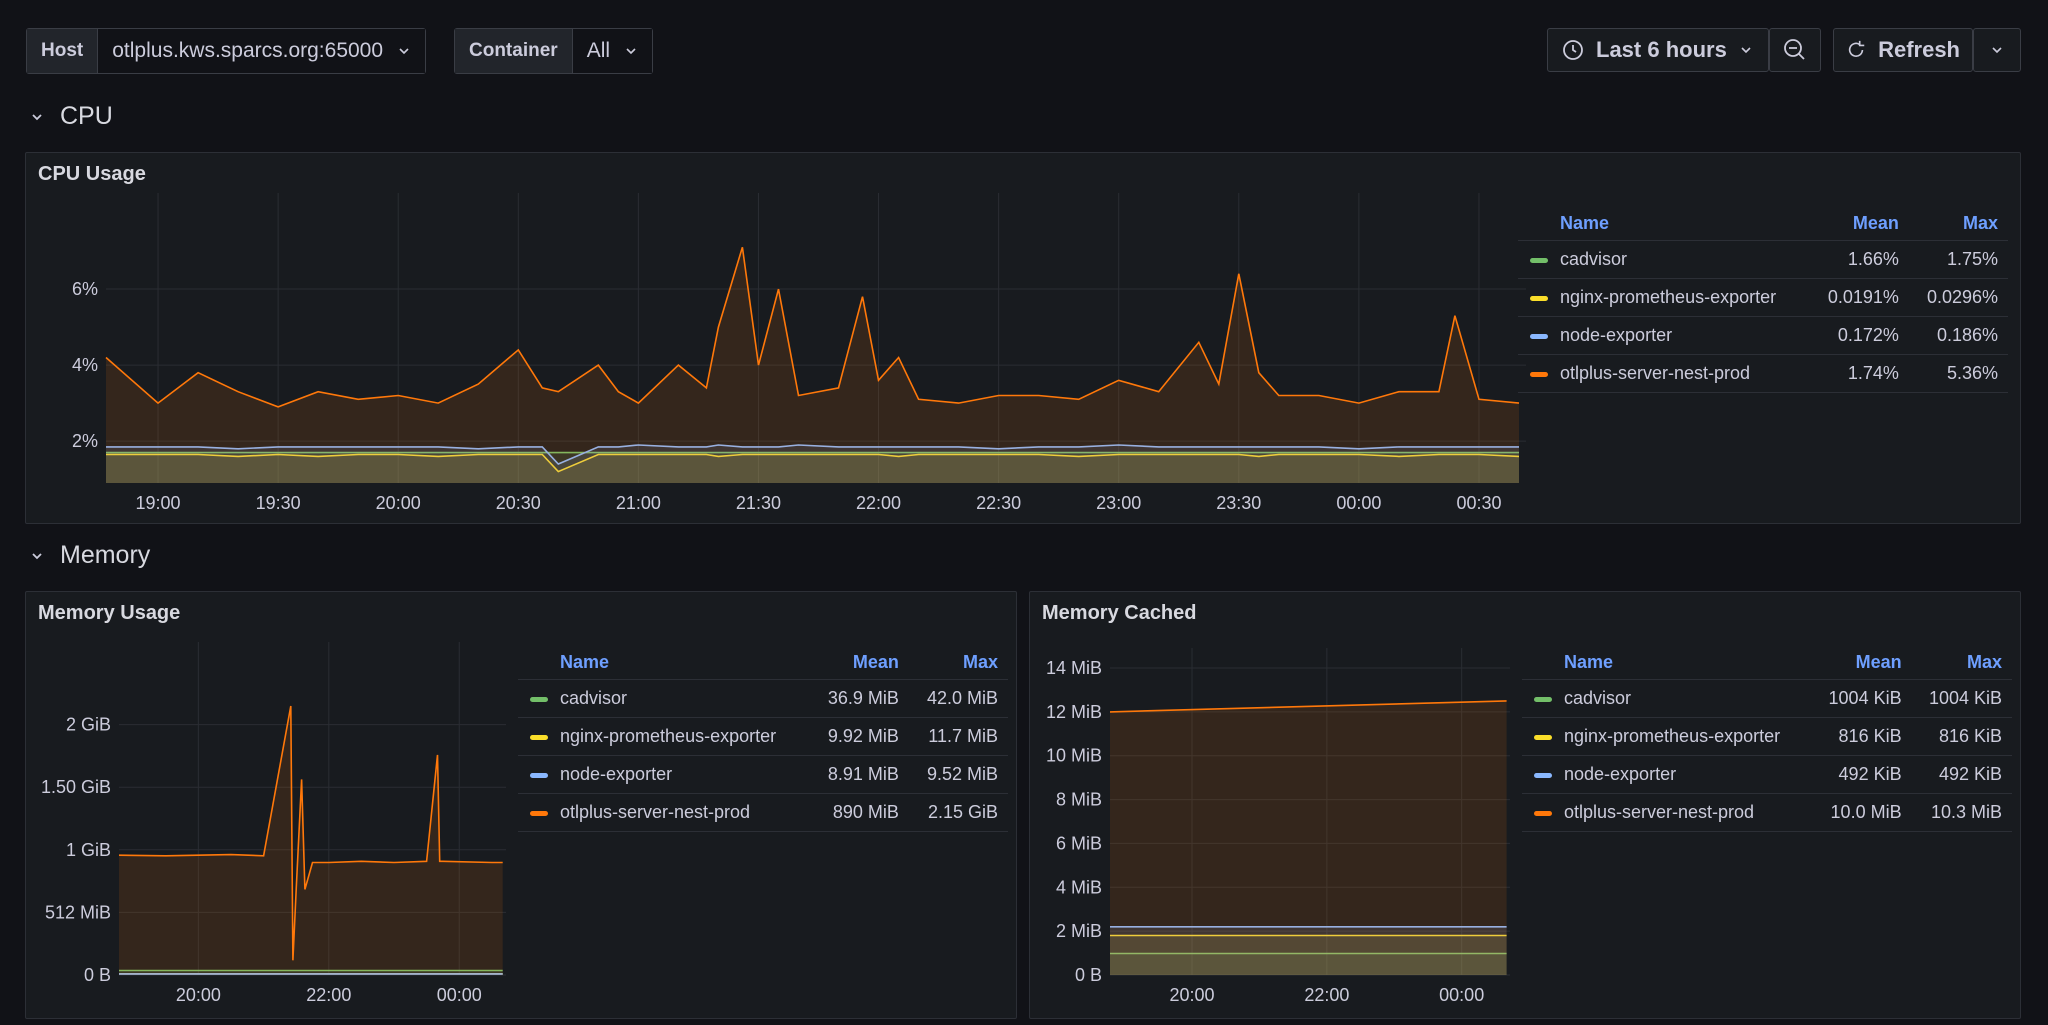  Describe the element at coordinates (109, 613) in the screenshot. I see `panel-title: Memory Usage` at that location.